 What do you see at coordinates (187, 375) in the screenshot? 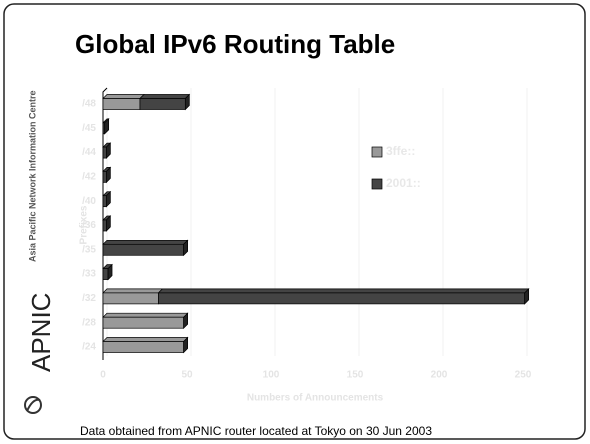
I see `x-tick-label: 50` at bounding box center [187, 375].